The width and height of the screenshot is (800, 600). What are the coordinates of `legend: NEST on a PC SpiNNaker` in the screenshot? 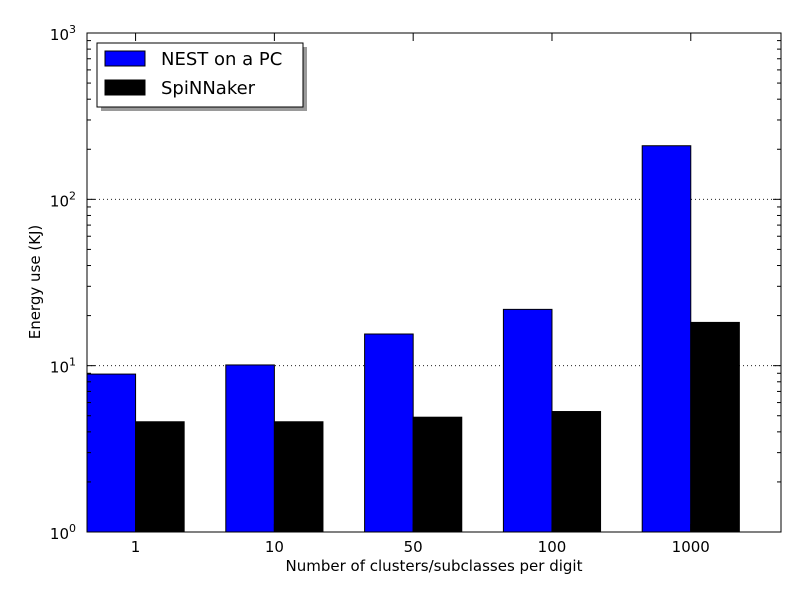 It's located at (201, 76).